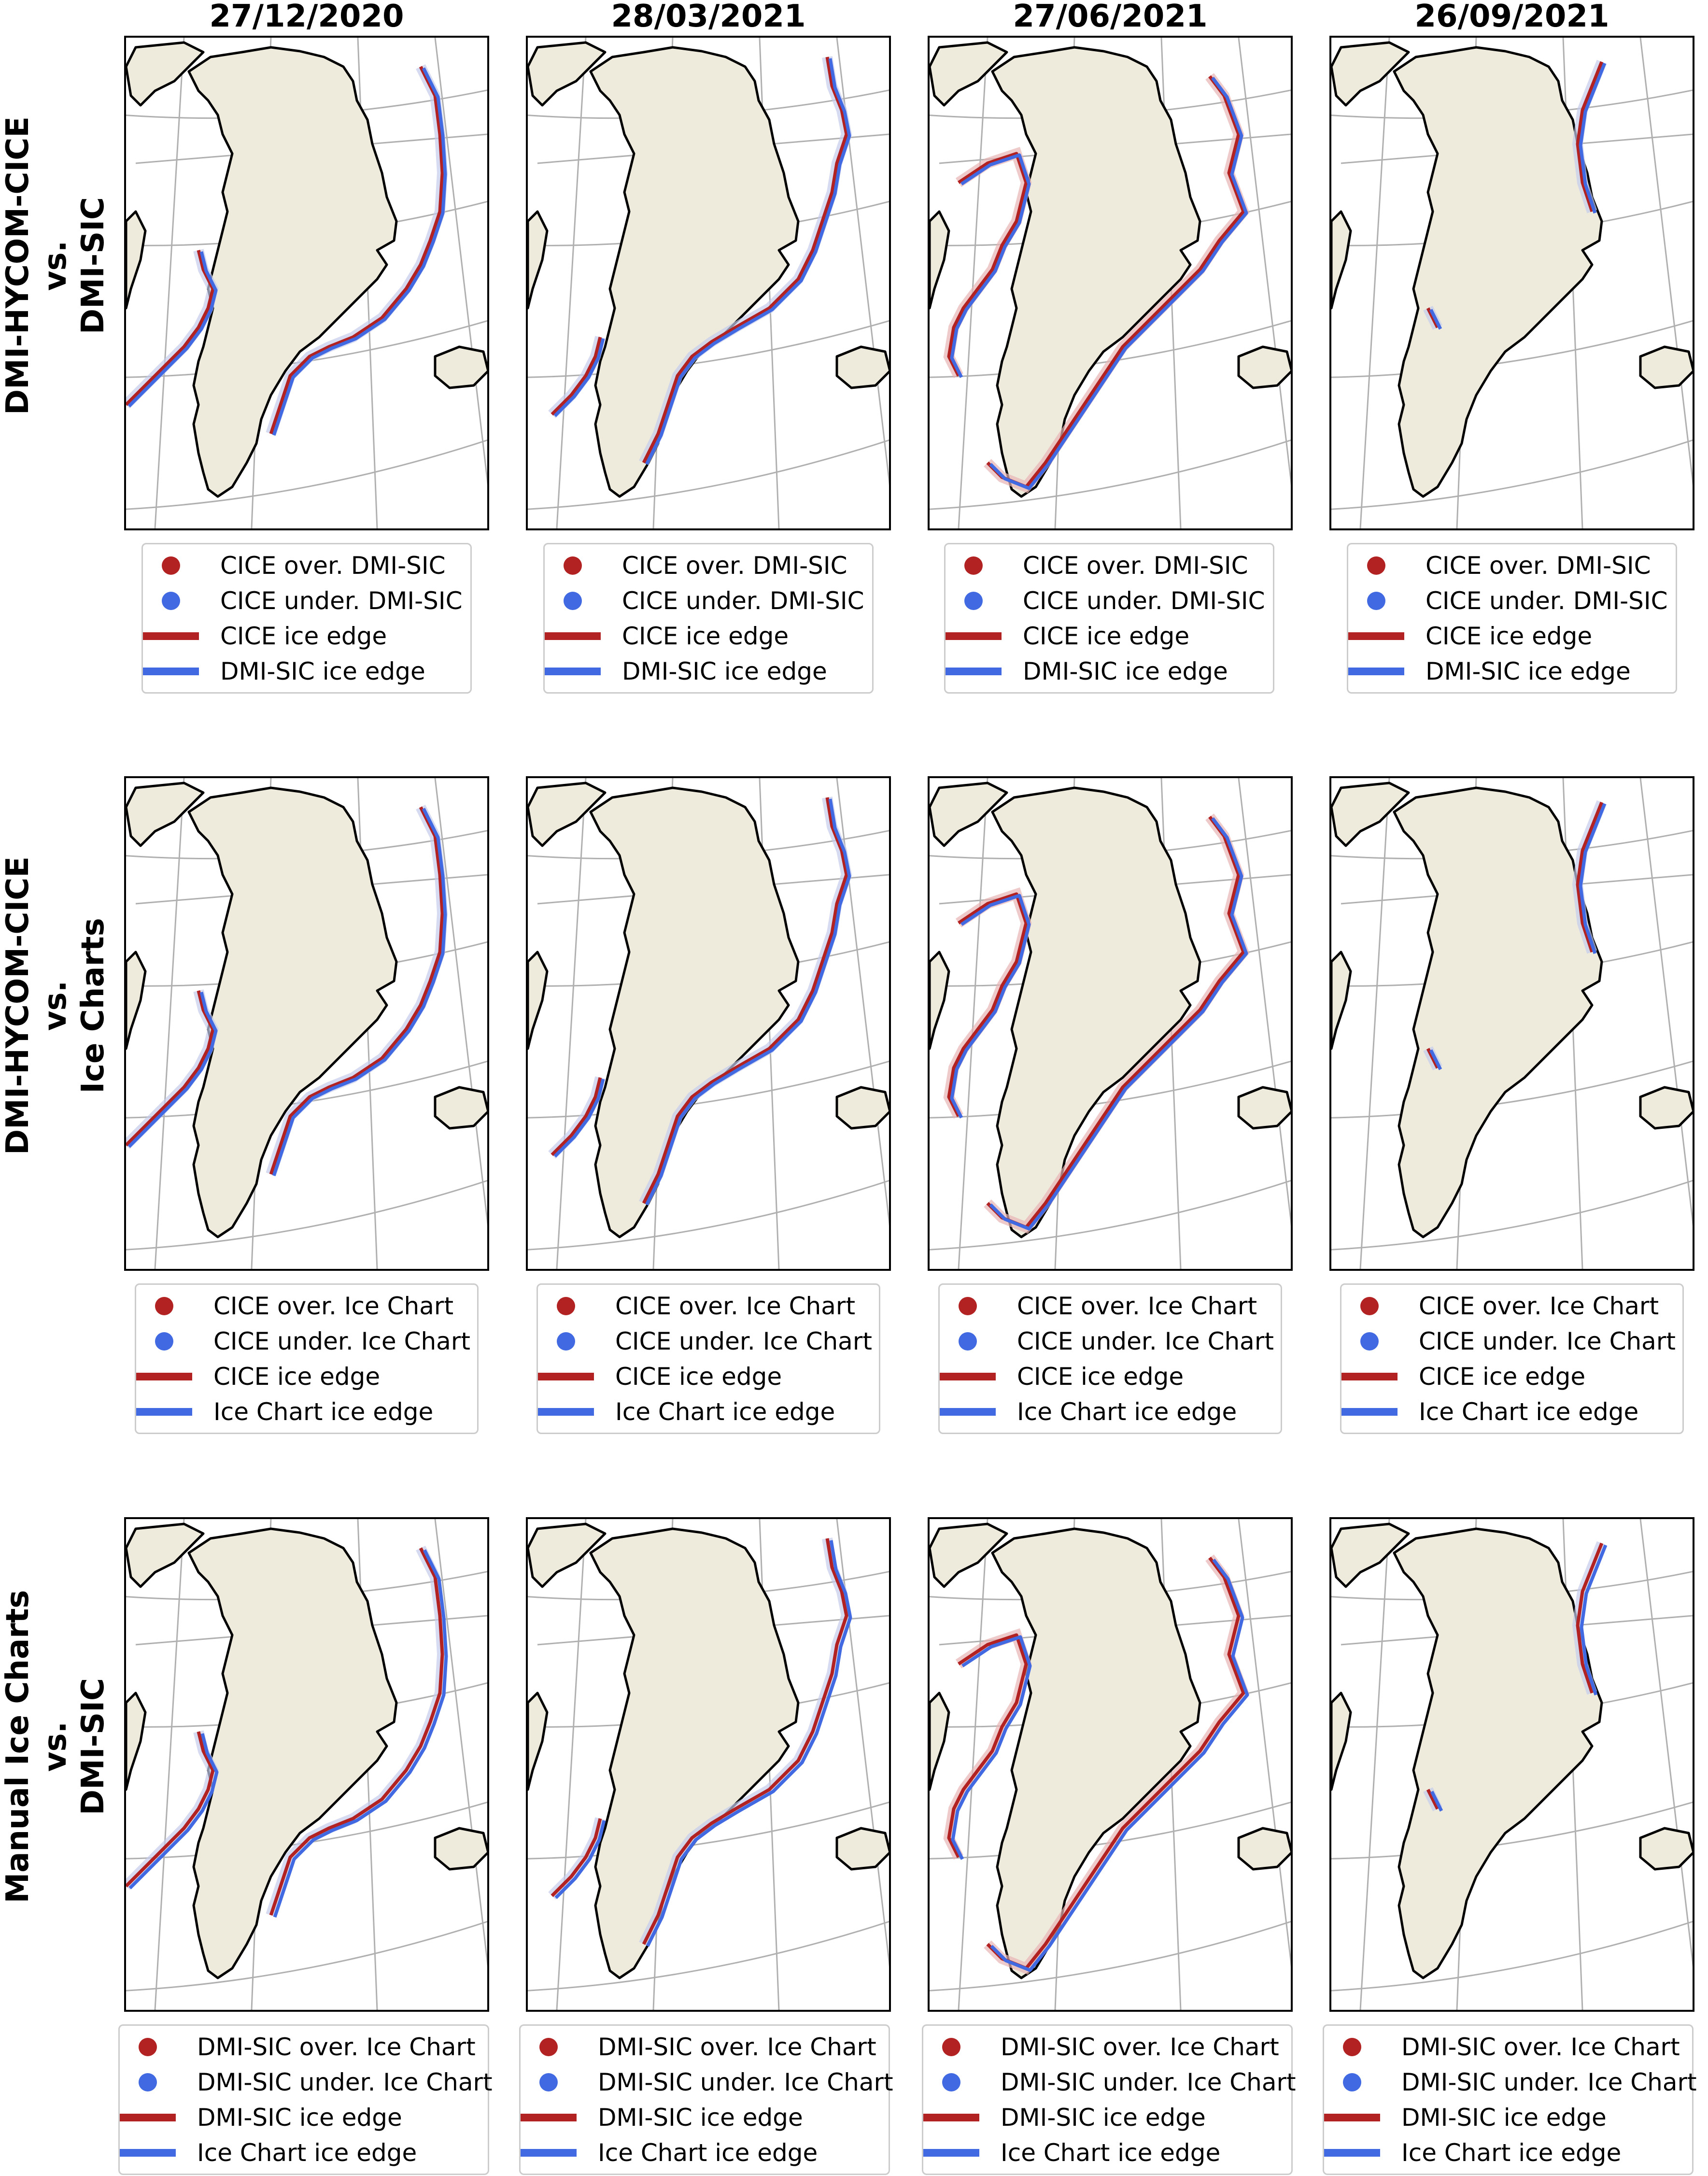  Describe the element at coordinates (1110, 1341) in the screenshot. I see `legend-entry: CICE under. Ice Chart` at that location.